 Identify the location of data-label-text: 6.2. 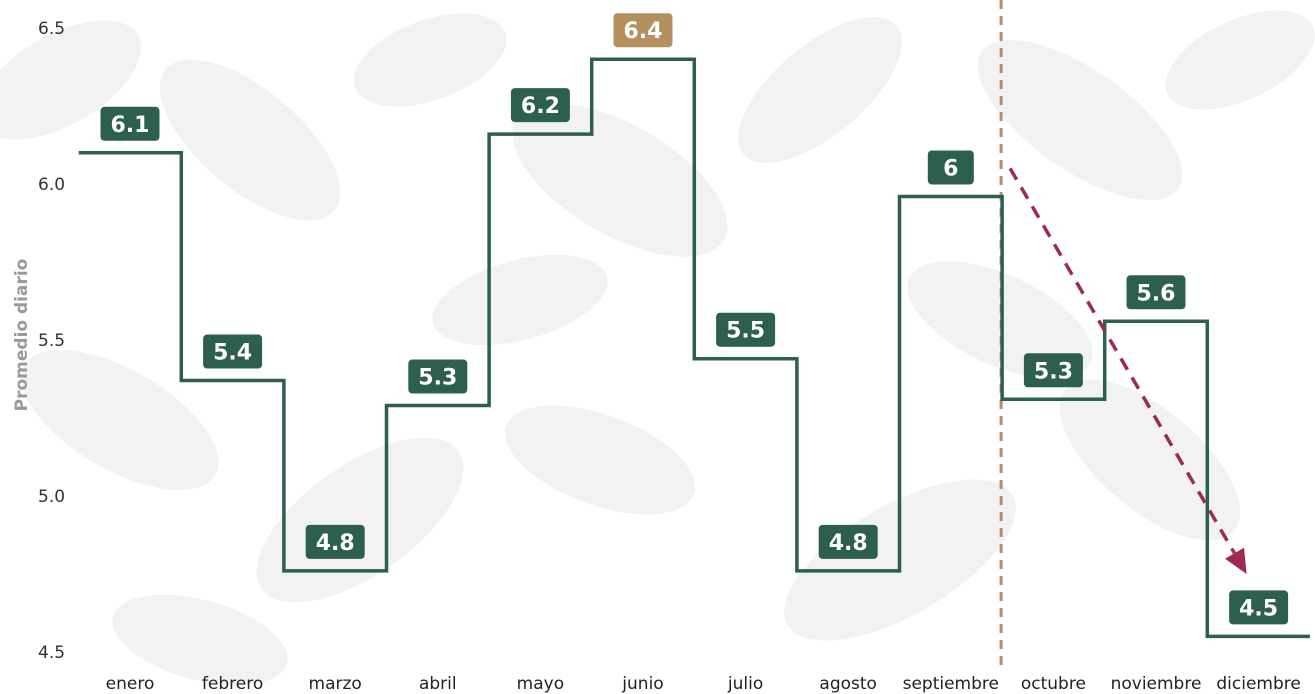
(540, 106).